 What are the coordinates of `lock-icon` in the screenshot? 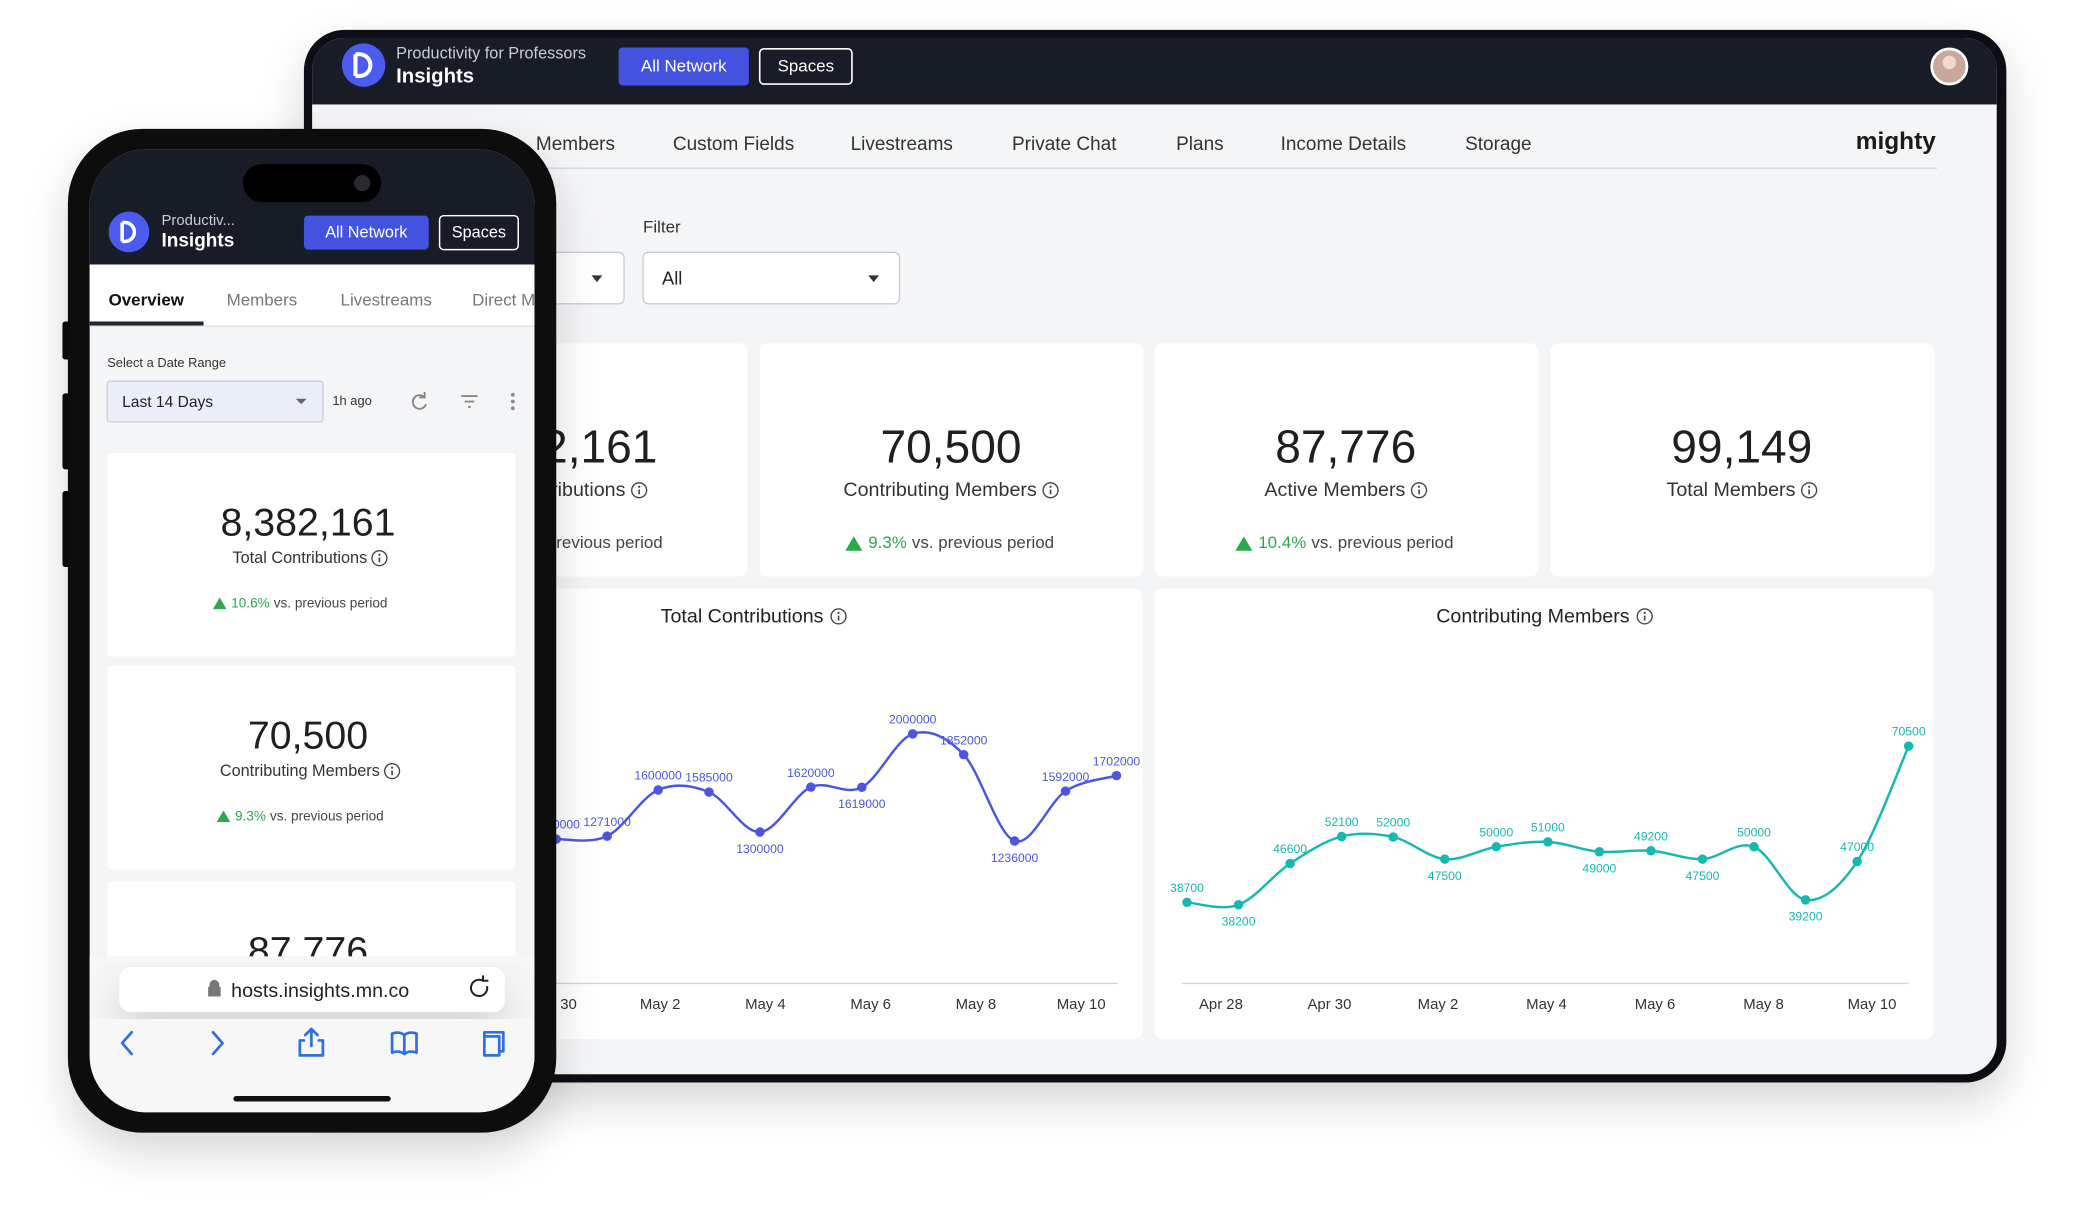 It's located at (214, 988).